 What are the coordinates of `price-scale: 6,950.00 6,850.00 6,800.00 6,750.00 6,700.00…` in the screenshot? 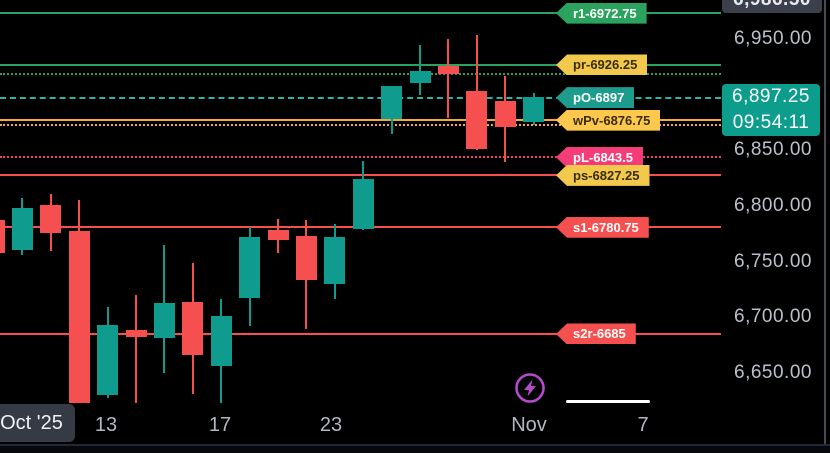 It's located at (775, 223).